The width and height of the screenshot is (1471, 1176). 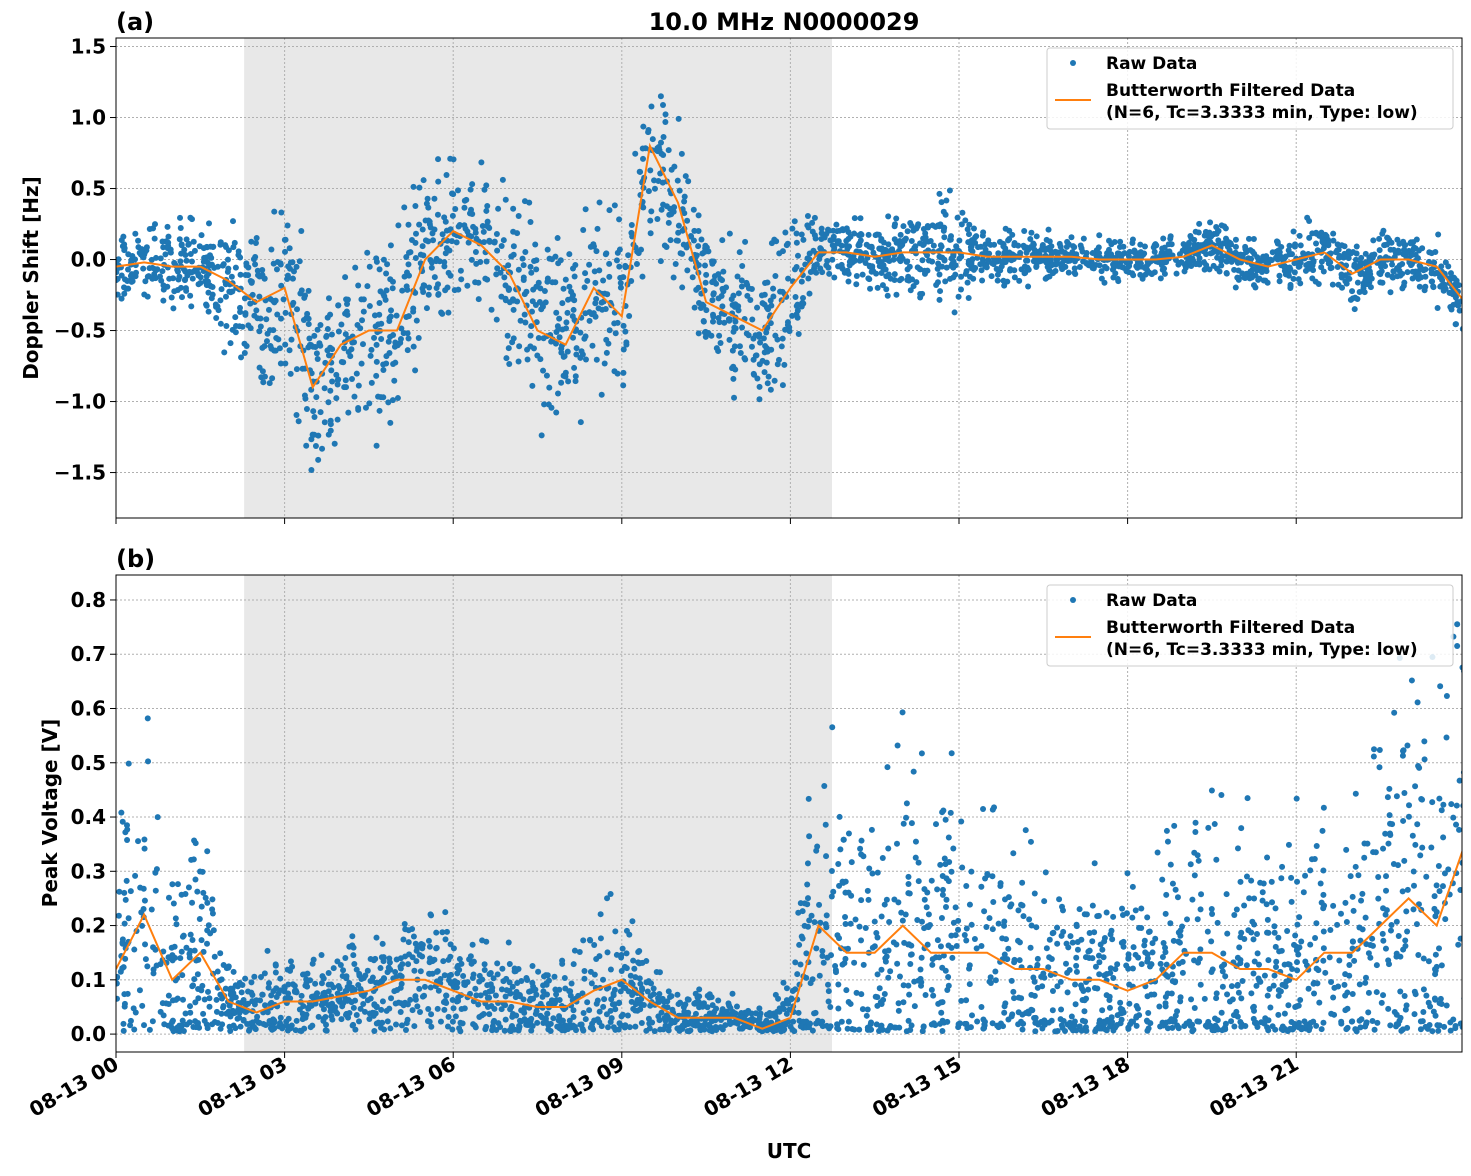 What do you see at coordinates (88, 871) in the screenshot?
I see `y-tick-label: 0.3` at bounding box center [88, 871].